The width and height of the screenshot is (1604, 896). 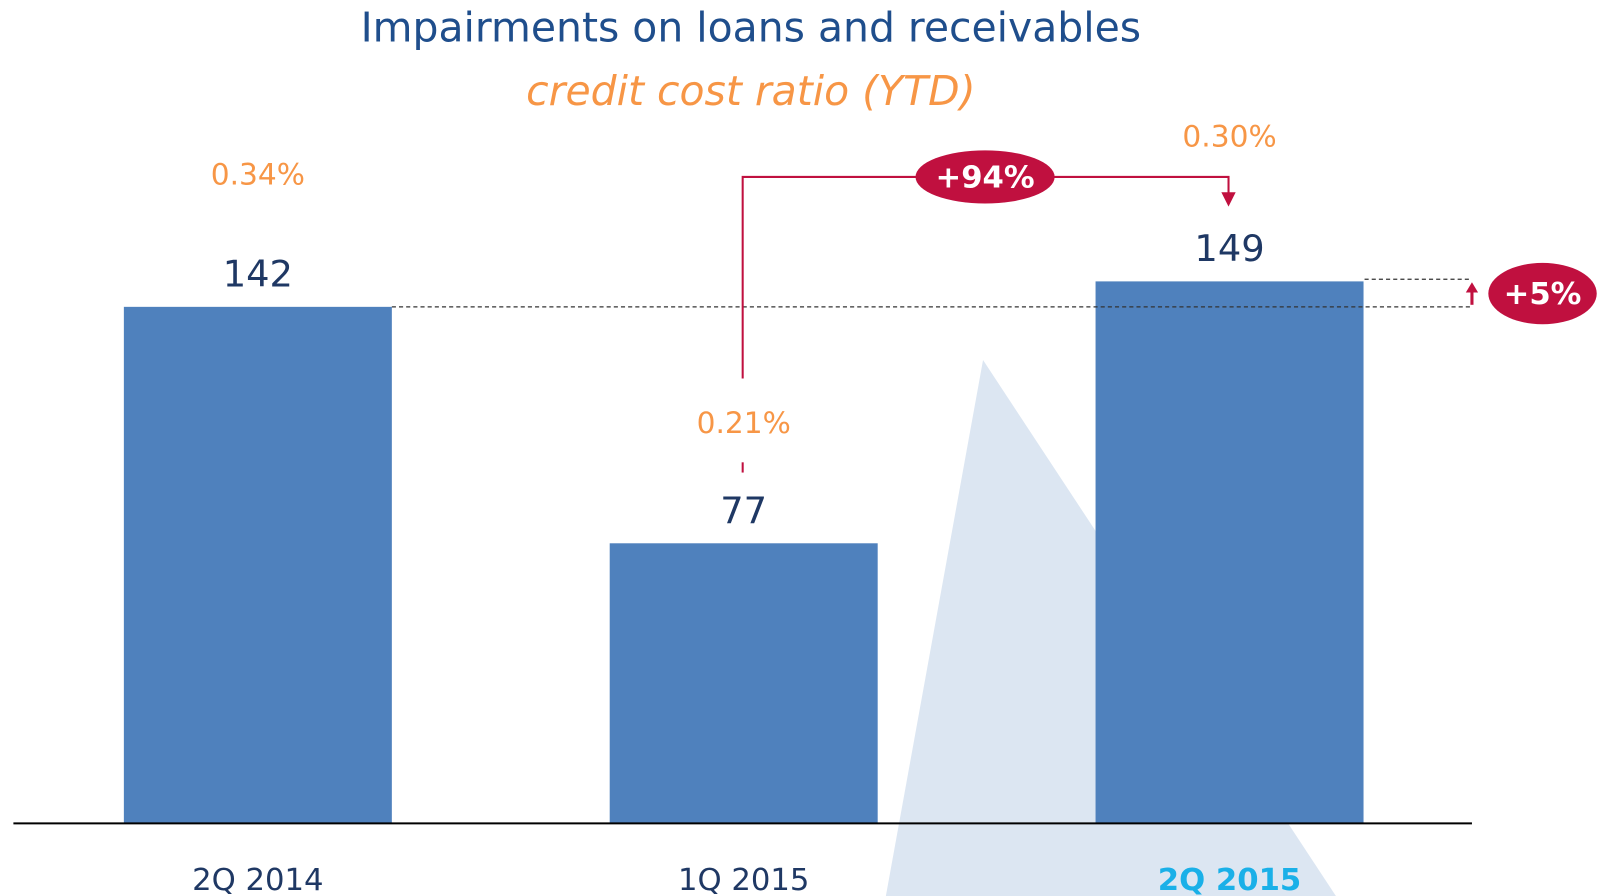 I want to click on annotation: +5%, so click(x=1543, y=294).